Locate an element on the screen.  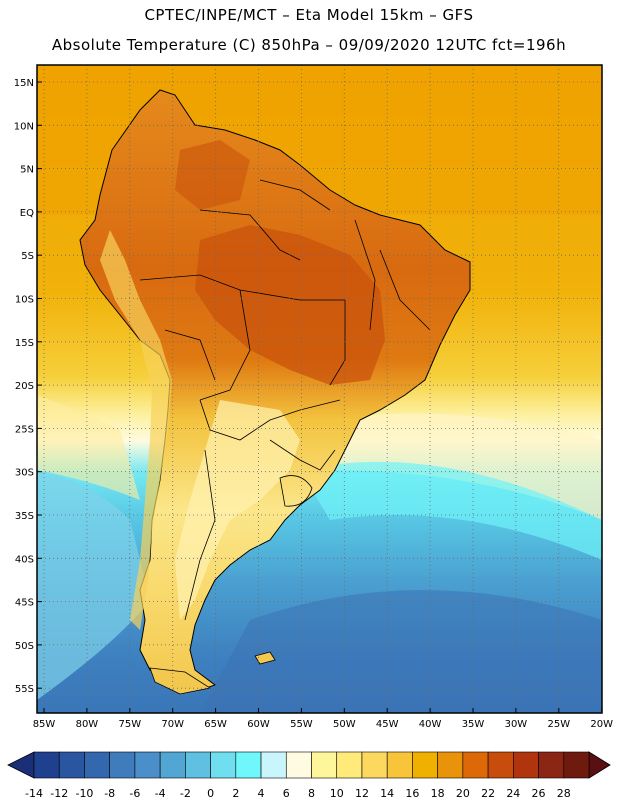
colorbar-label: 26 is located at coordinates (539, 793).